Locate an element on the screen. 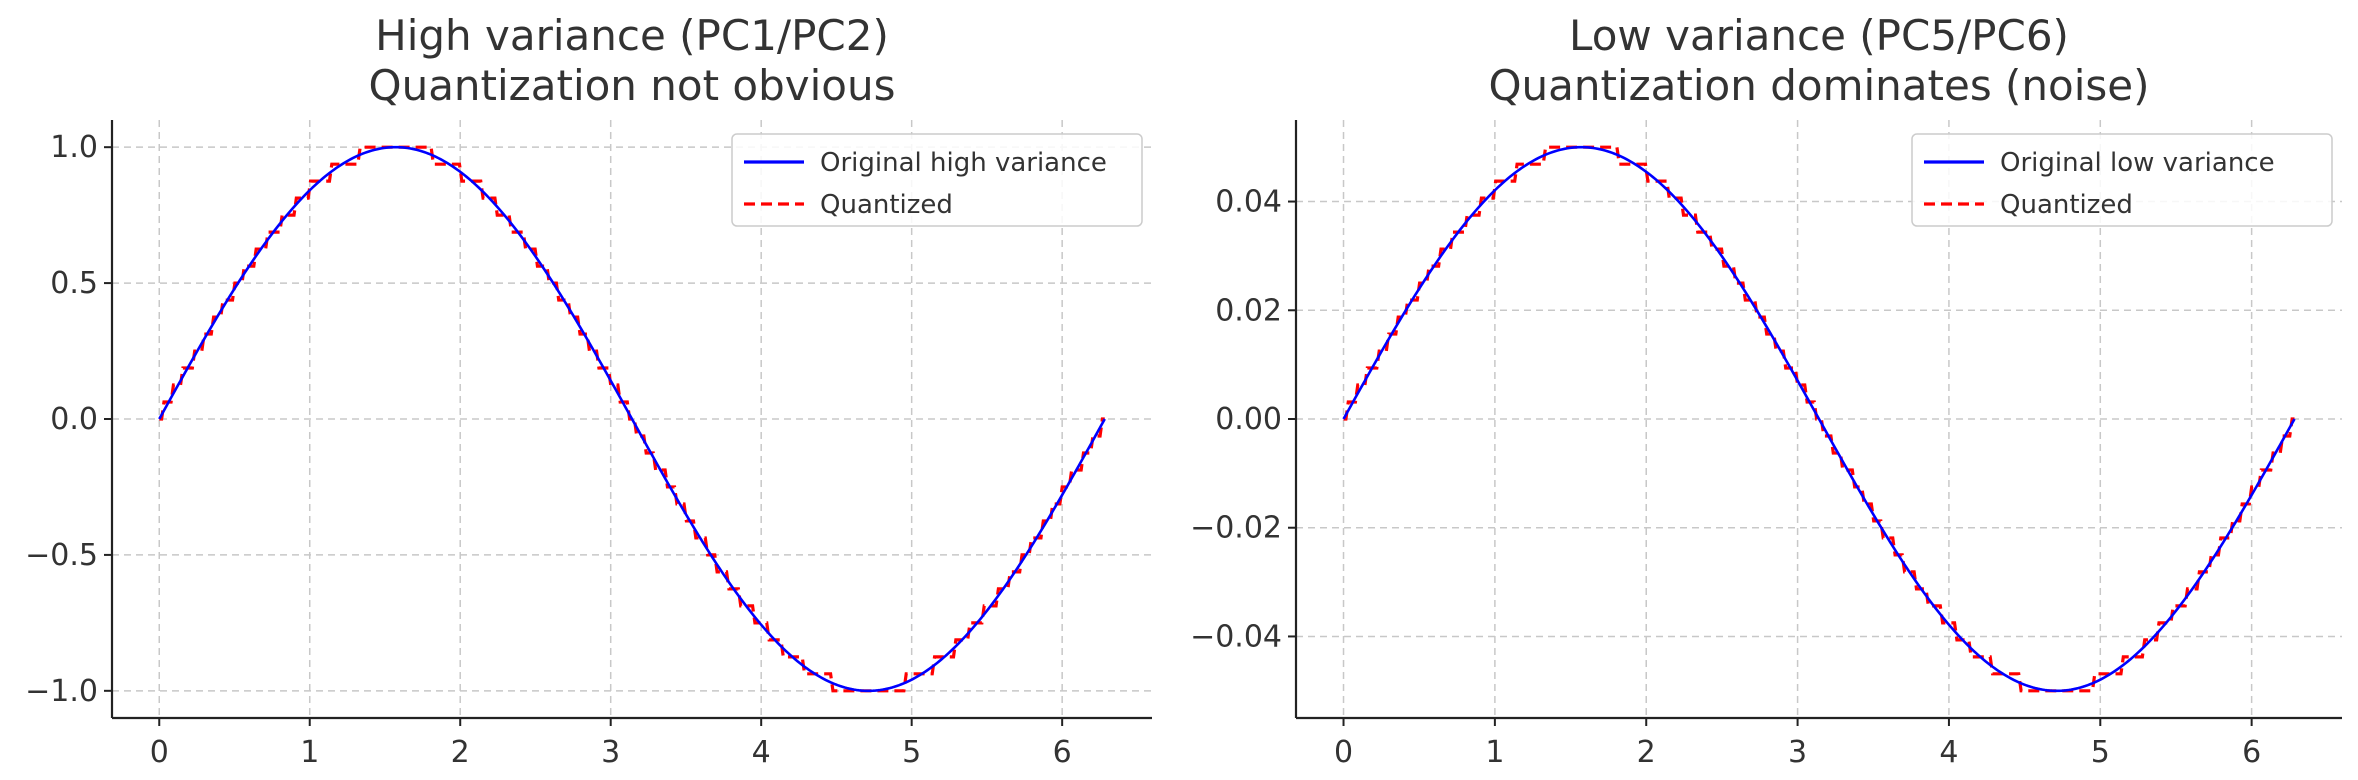  legend: Original low variance Quantized is located at coordinates (2122, 180).